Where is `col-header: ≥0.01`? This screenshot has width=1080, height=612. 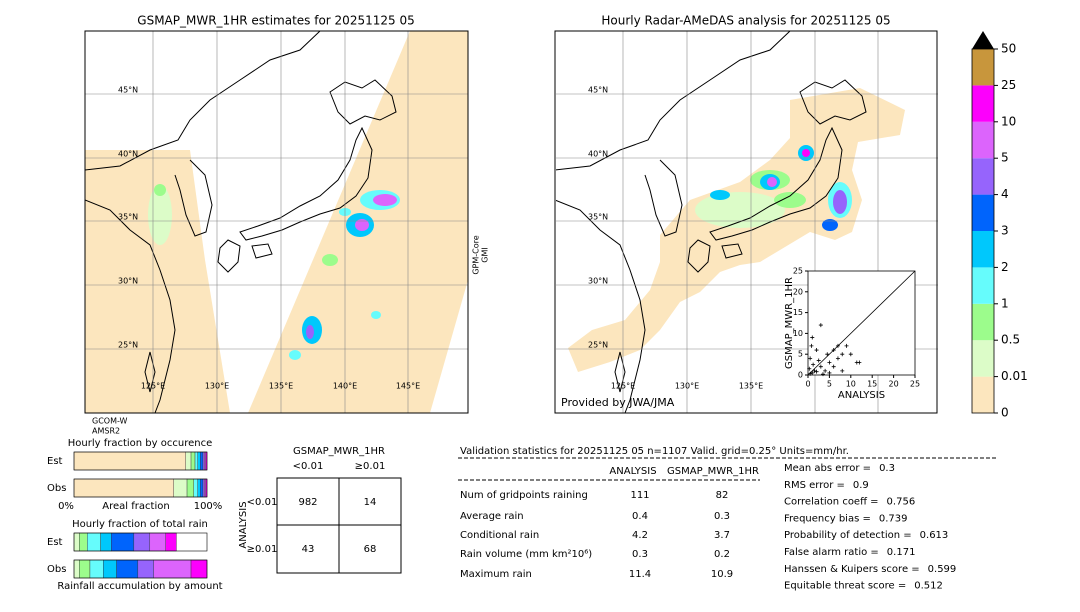
col-header: ≥0.01 is located at coordinates (370, 466).